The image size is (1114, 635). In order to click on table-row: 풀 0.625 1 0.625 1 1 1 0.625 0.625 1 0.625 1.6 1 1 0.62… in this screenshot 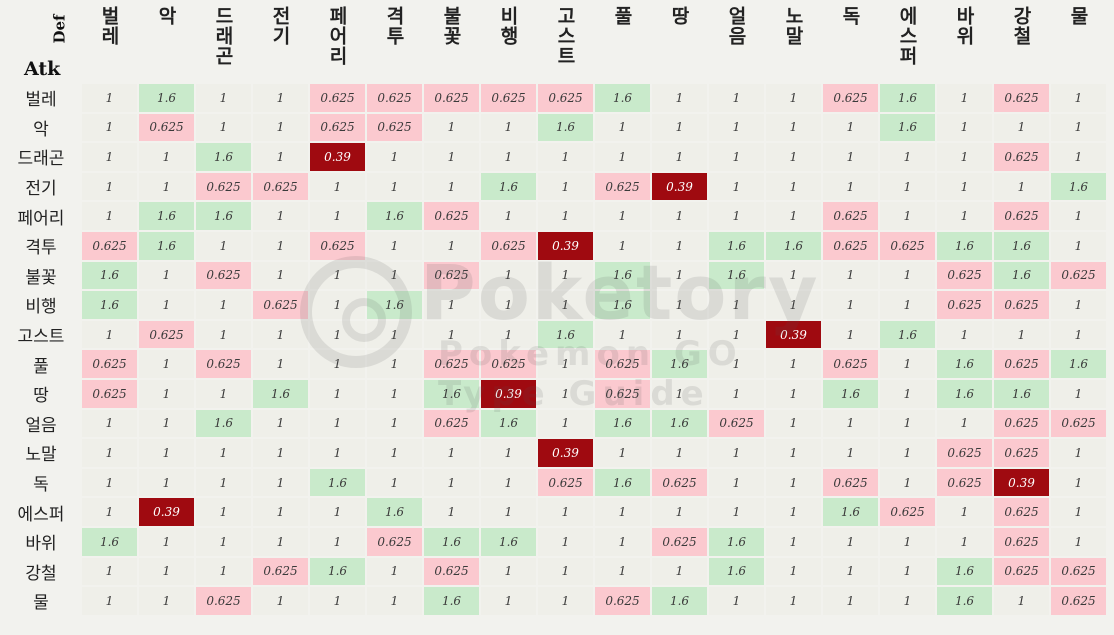, I will do `click(554, 364)`.